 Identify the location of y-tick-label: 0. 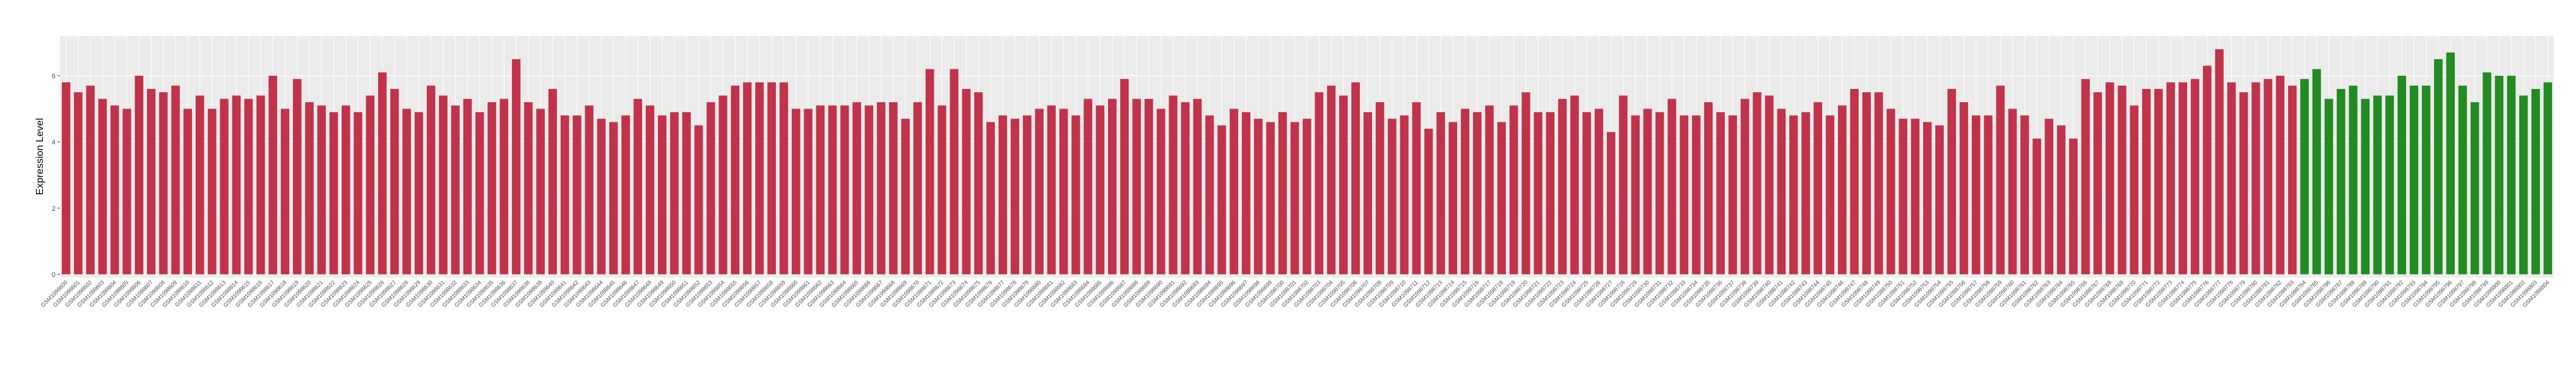
(54, 275).